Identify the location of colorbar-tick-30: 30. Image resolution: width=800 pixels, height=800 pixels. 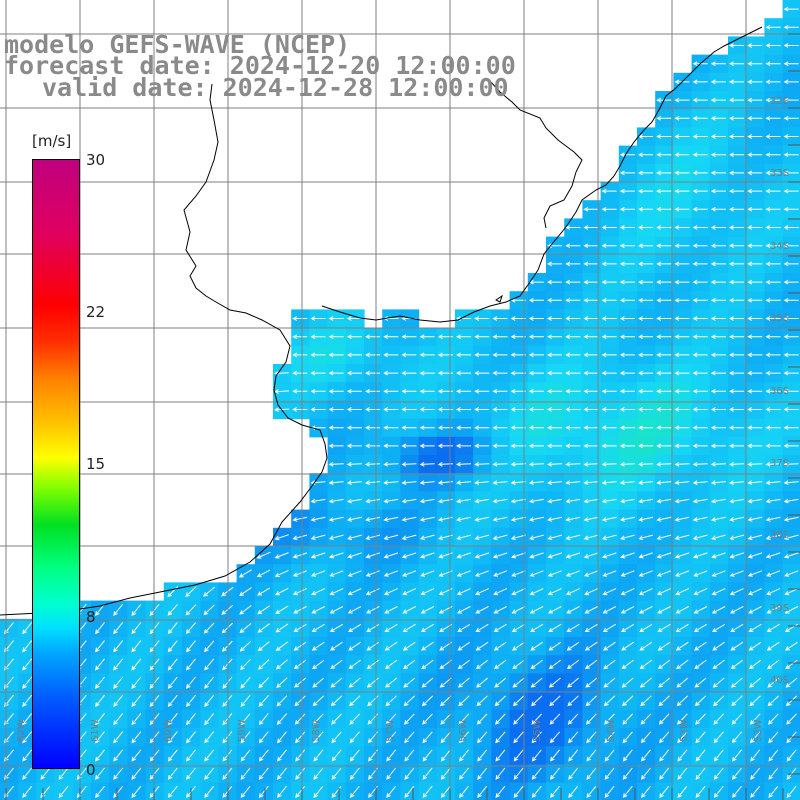
(96, 160).